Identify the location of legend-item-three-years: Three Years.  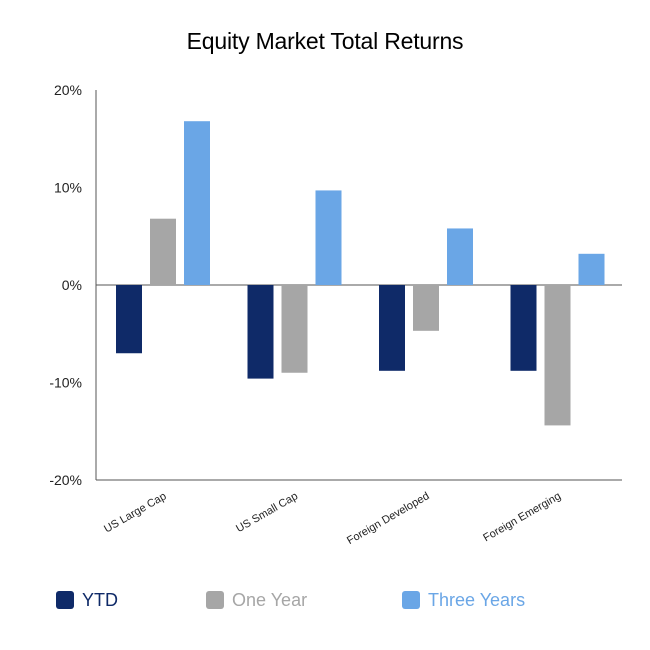
(463, 600).